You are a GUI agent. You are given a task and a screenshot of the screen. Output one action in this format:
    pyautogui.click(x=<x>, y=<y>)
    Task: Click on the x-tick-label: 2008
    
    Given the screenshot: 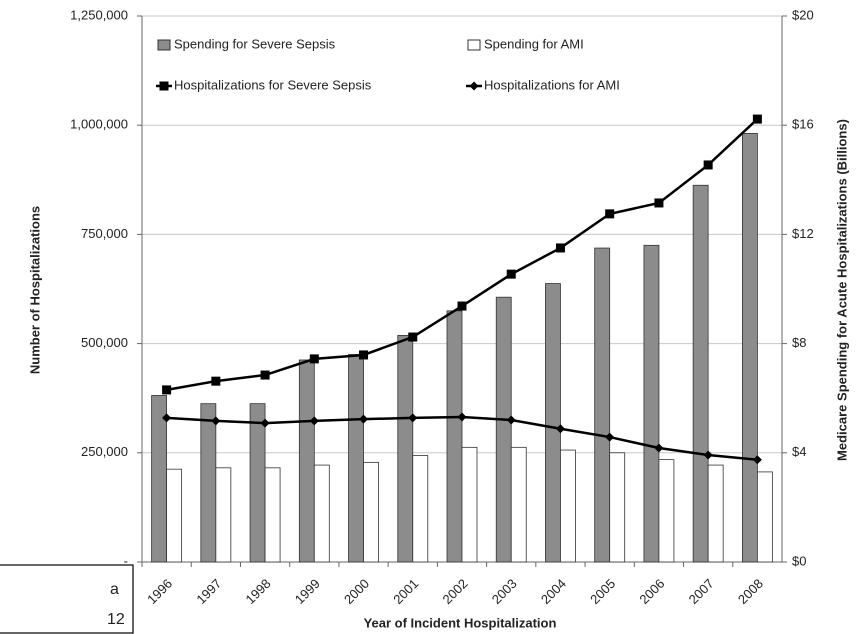 What is the action you would take?
    pyautogui.click(x=750, y=591)
    